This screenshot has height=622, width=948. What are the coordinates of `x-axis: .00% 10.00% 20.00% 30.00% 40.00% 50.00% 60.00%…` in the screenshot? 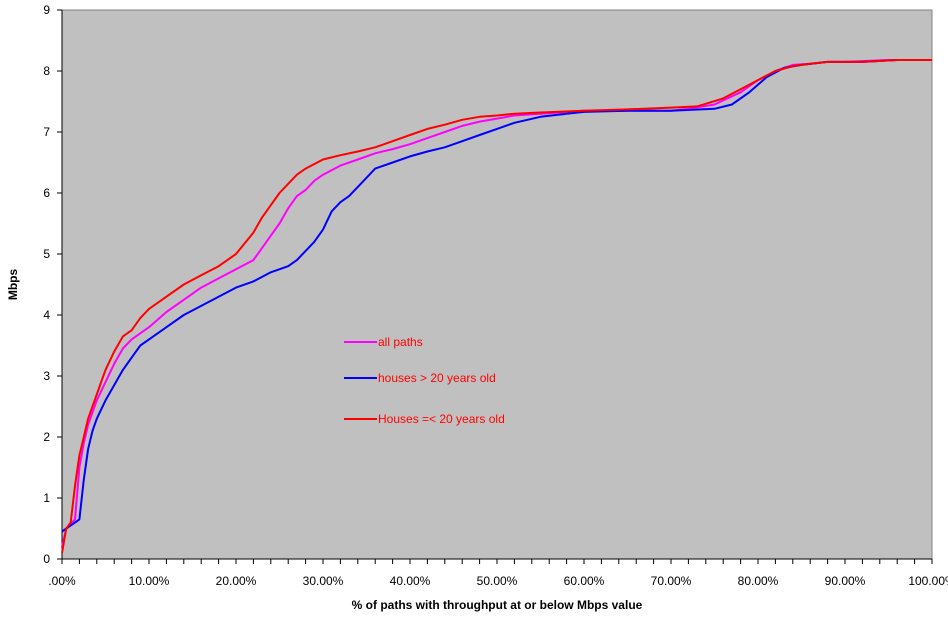 It's located at (498, 573).